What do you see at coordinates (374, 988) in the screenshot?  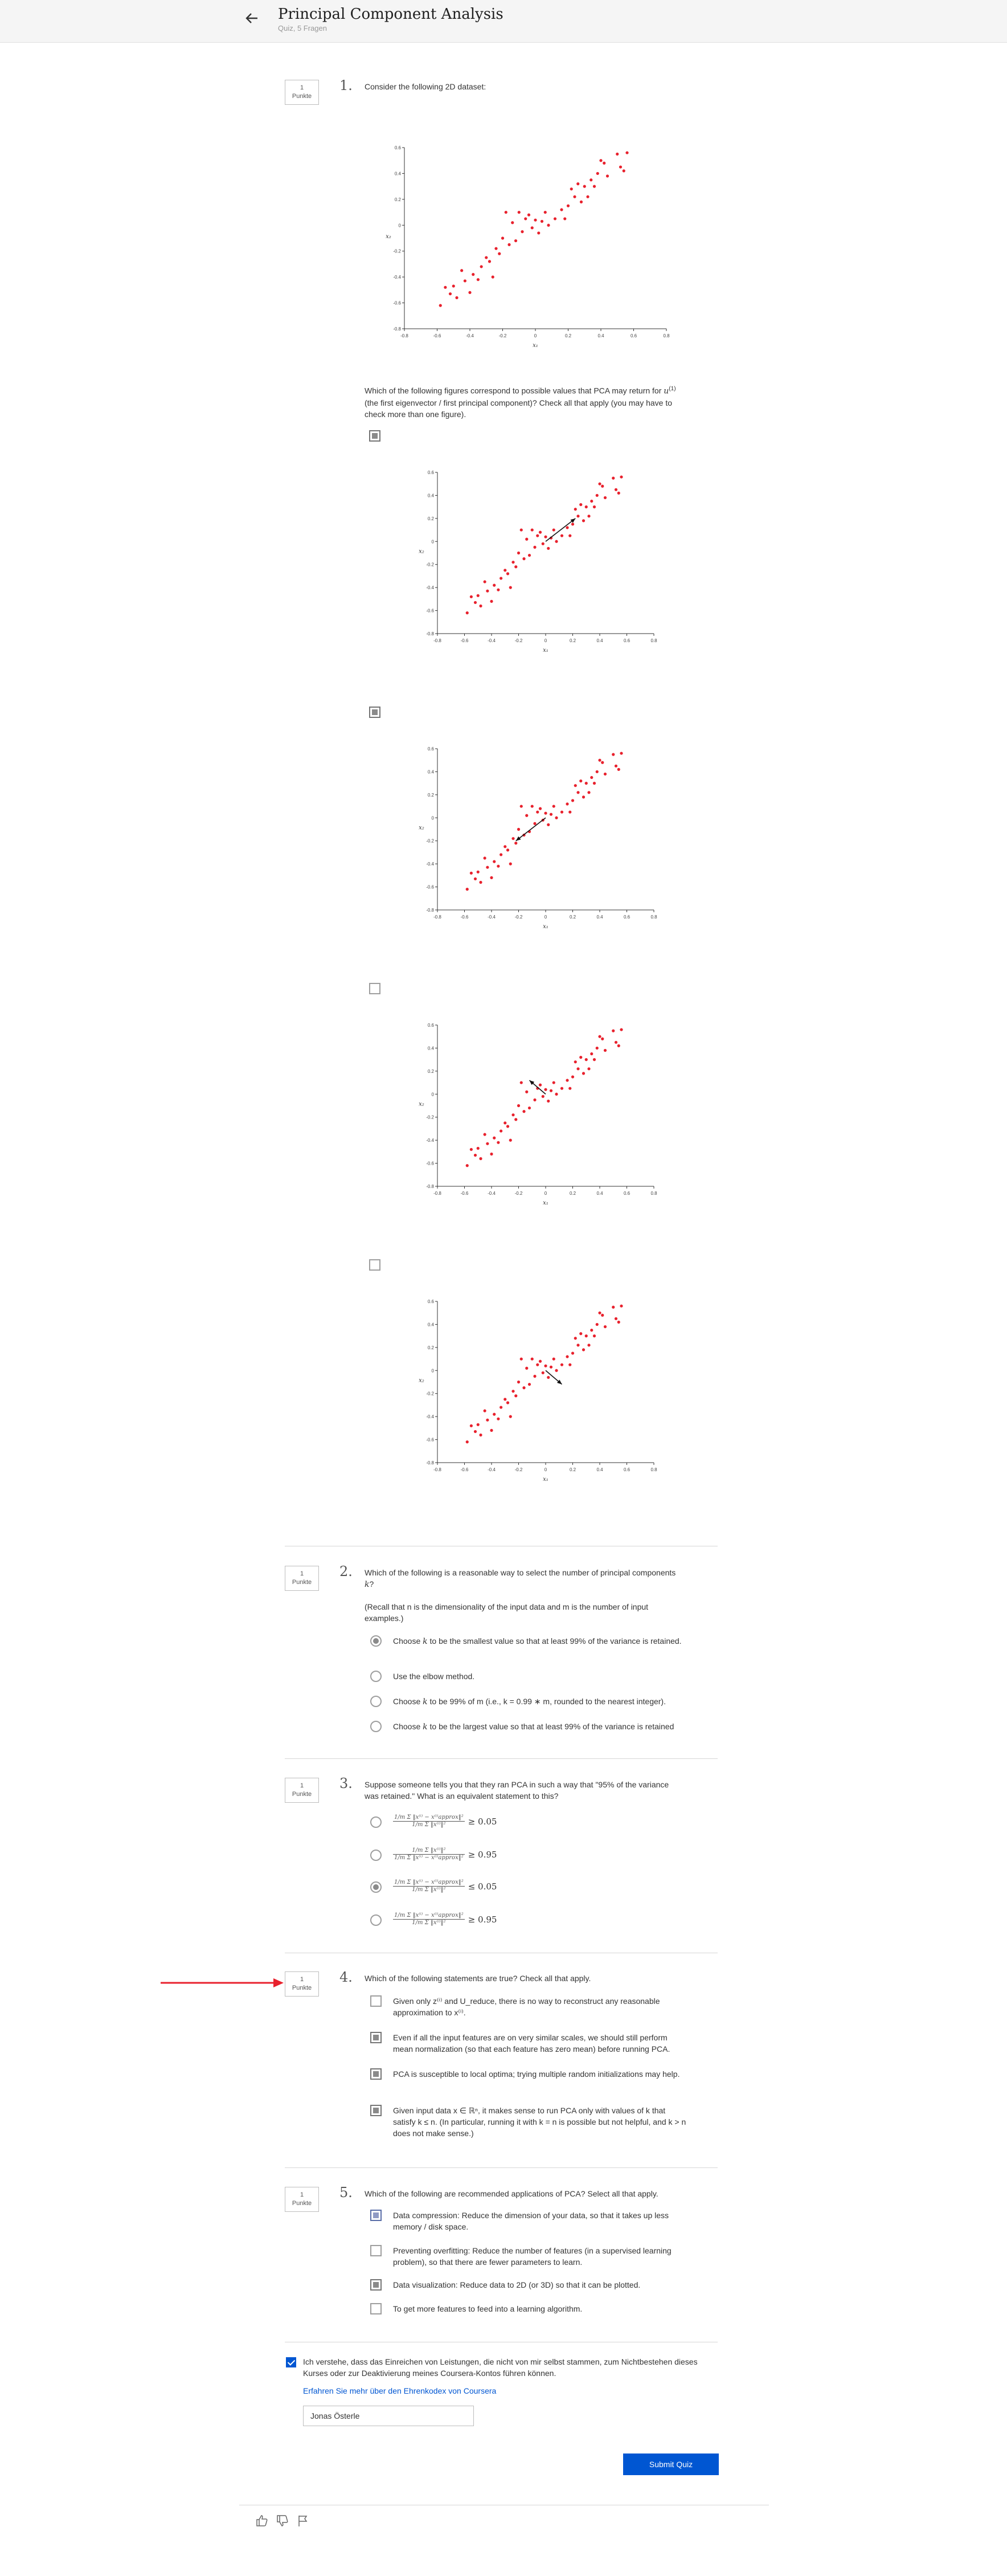 I see `q1-option-3-checkbox` at bounding box center [374, 988].